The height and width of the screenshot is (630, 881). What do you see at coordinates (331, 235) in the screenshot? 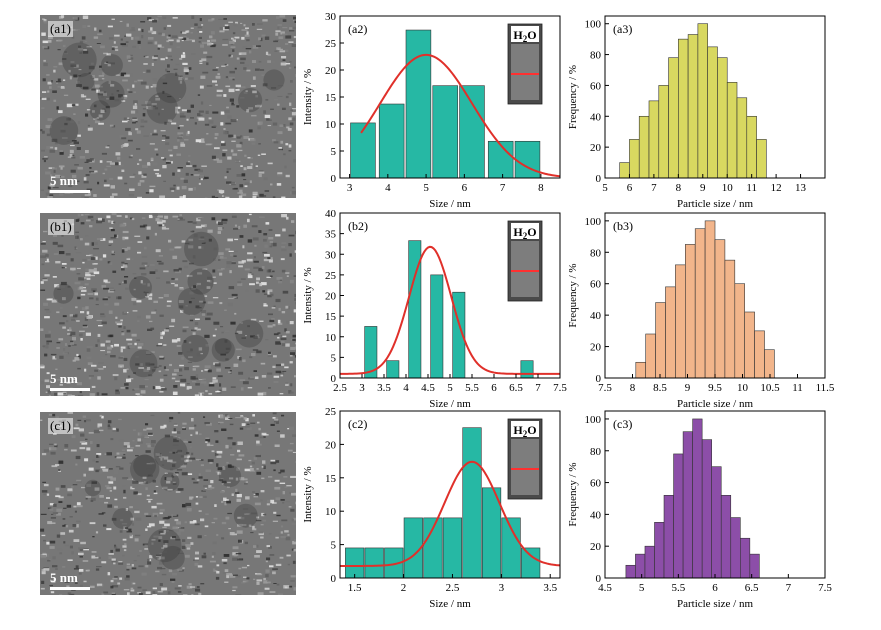
I see `y-tick-label: 35` at bounding box center [331, 235].